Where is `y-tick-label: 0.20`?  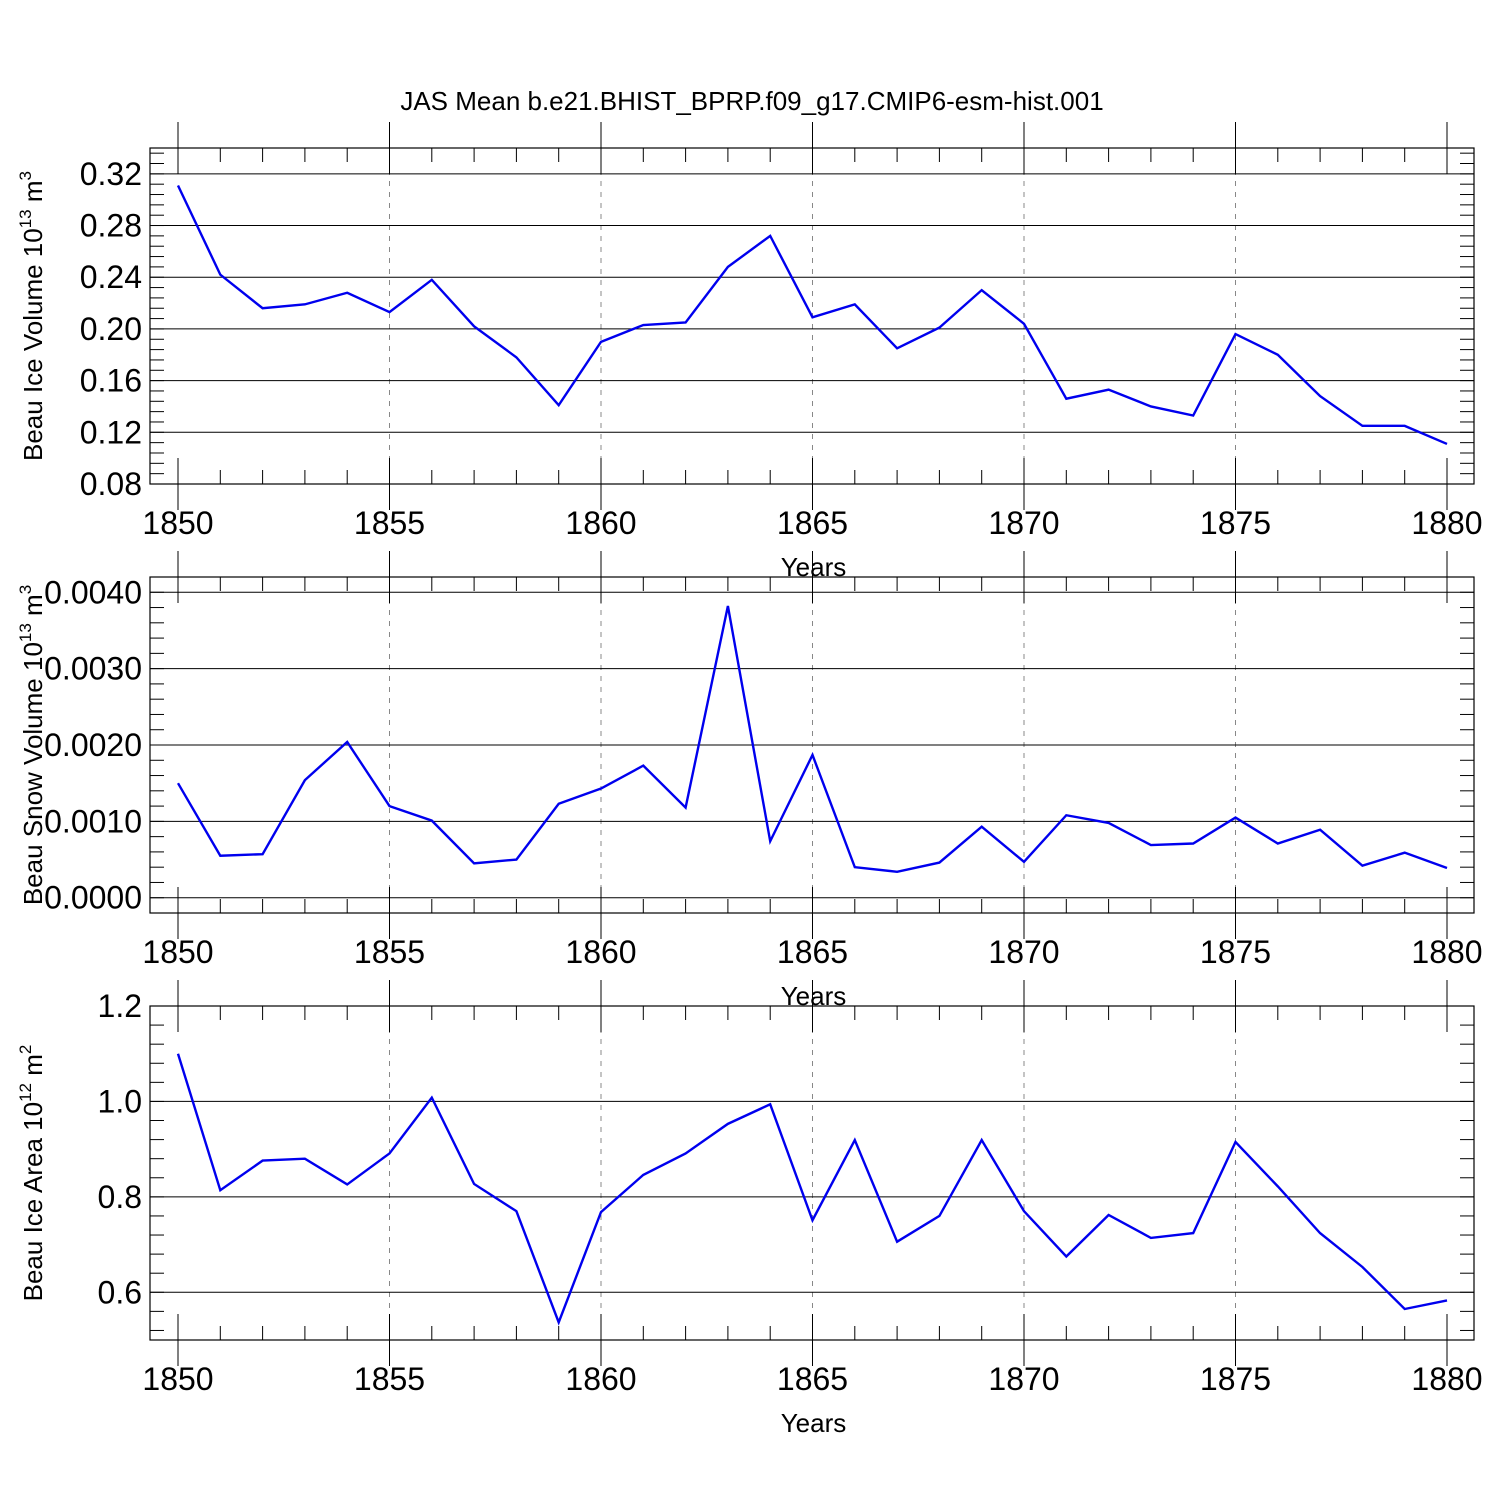 y-tick-label: 0.20 is located at coordinates (111, 329).